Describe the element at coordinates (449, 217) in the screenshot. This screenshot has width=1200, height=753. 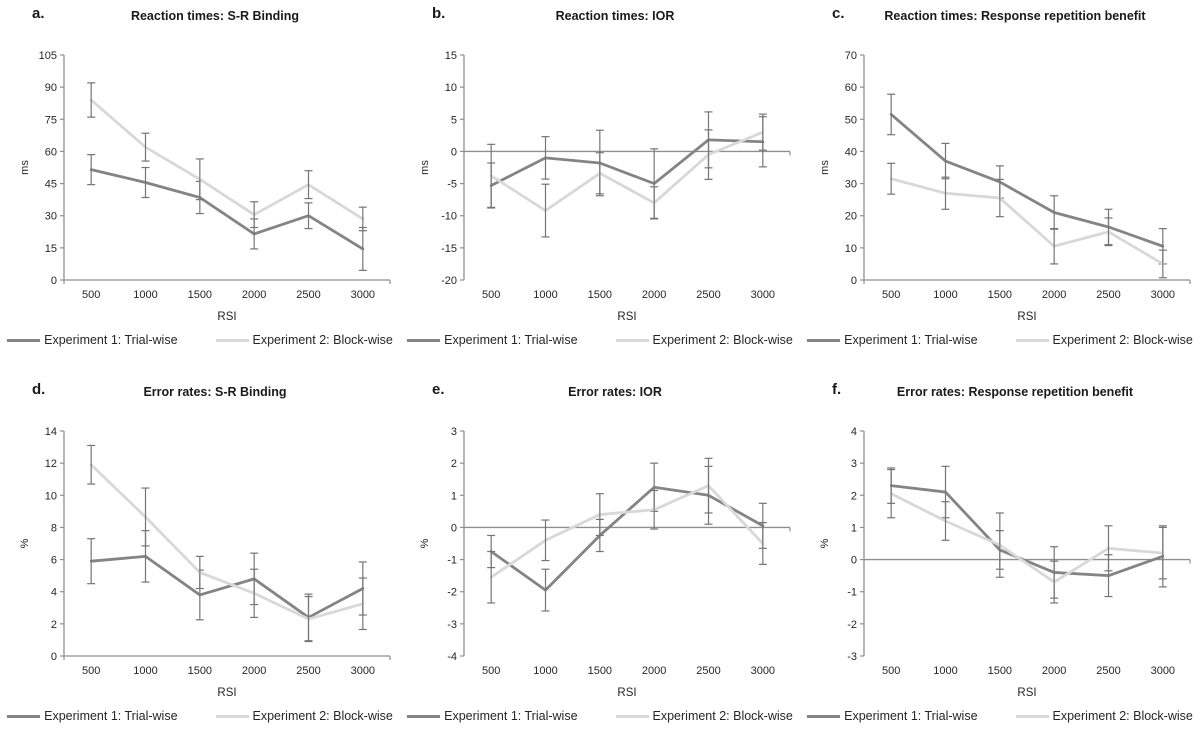
I see `y-tick-label: -10` at that location.